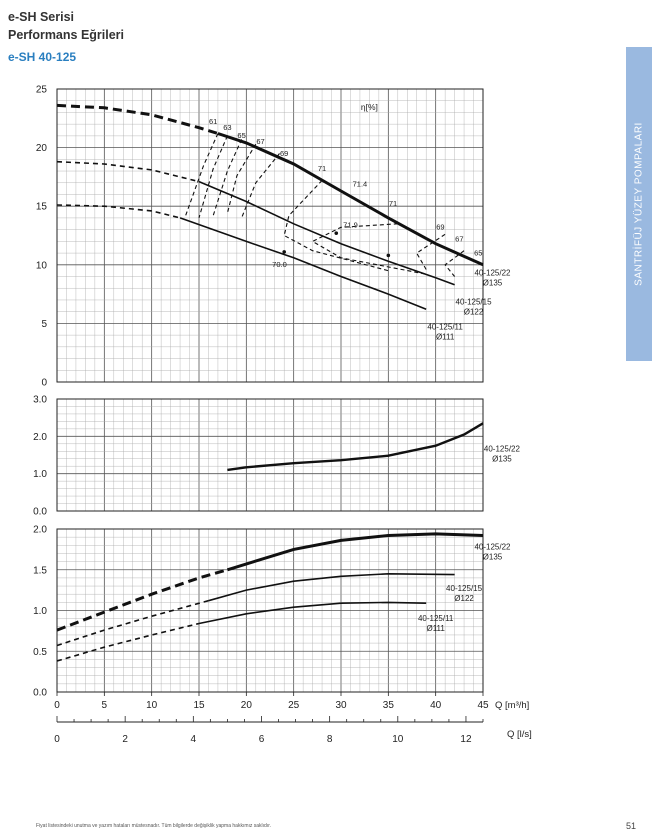 This screenshot has width=652, height=833. I want to click on x-tick-label-m3h: 20, so click(247, 705).